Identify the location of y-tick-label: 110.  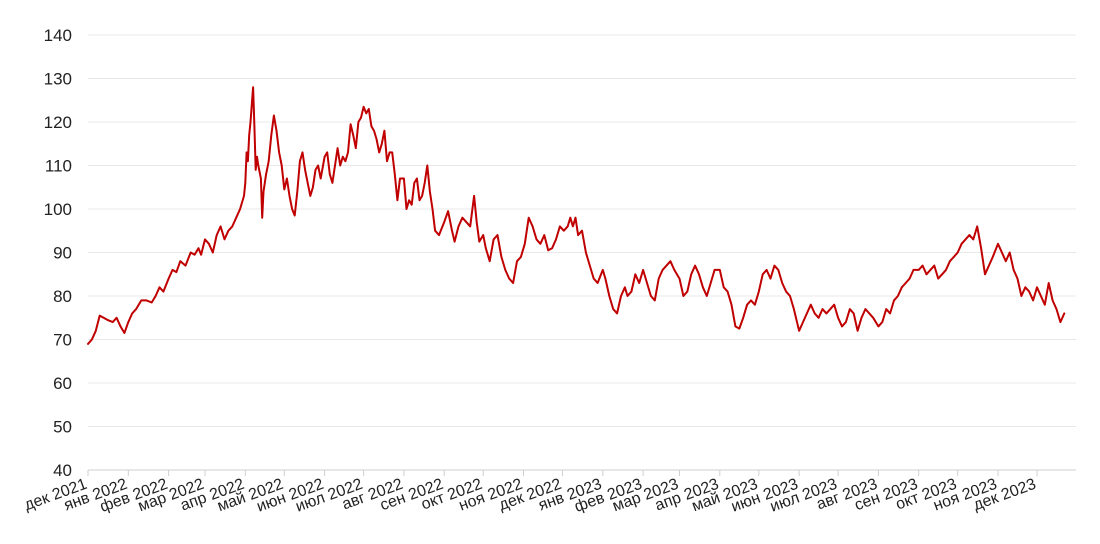
(58, 166).